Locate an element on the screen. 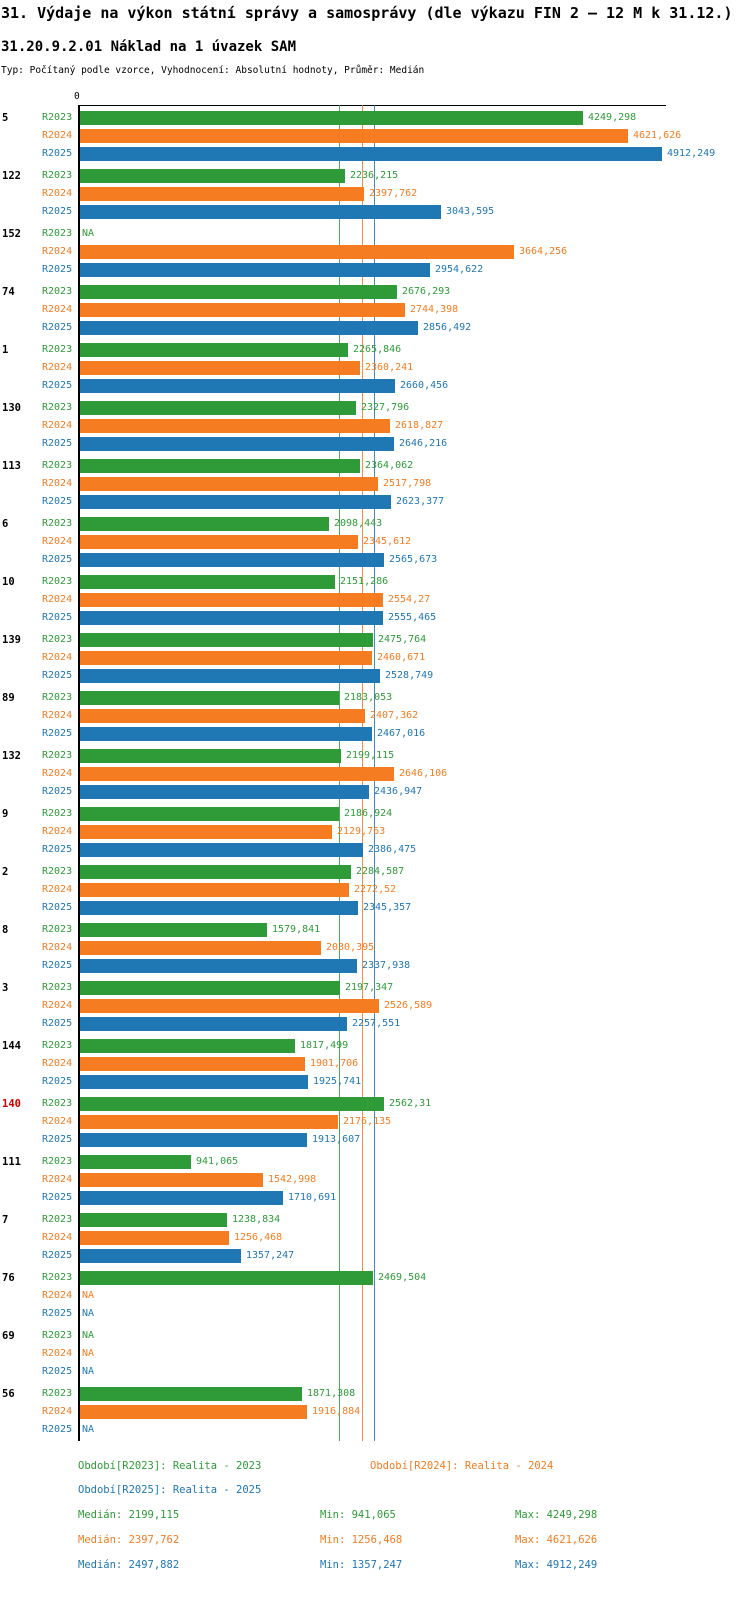  value-label: 1710,691 is located at coordinates (312, 1197).